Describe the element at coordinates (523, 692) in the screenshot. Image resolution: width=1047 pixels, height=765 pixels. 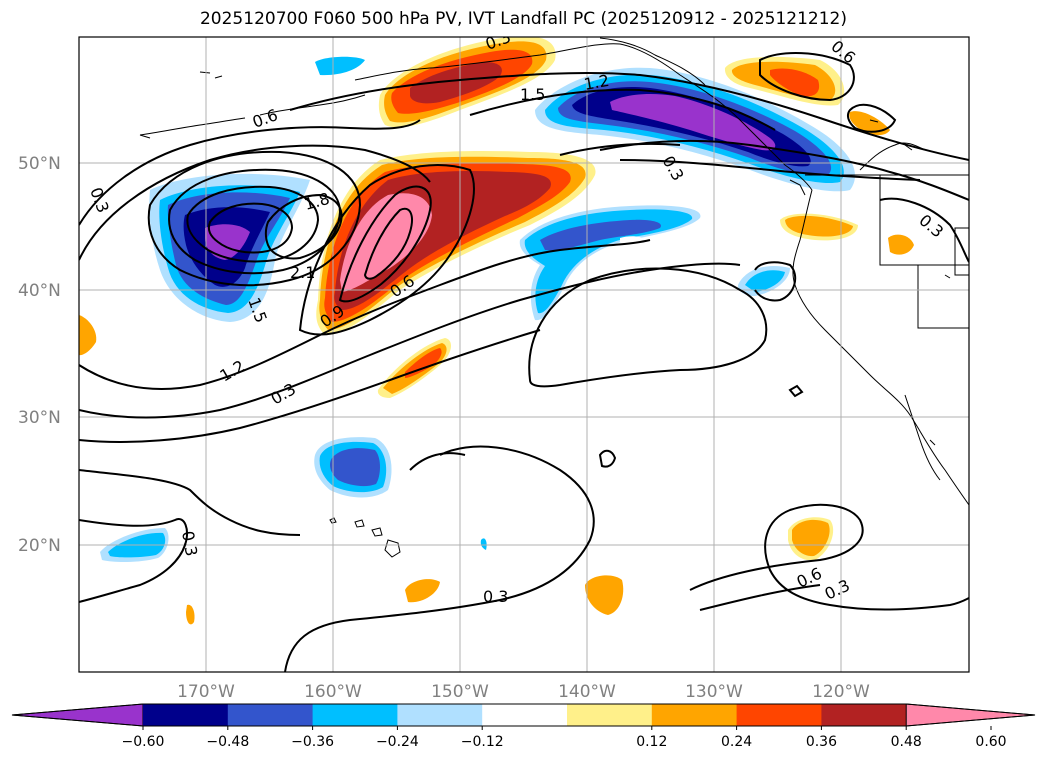
I see `longitude-labels: 170°W 160°W 150°W 140°W 130°W 120°W` at that location.